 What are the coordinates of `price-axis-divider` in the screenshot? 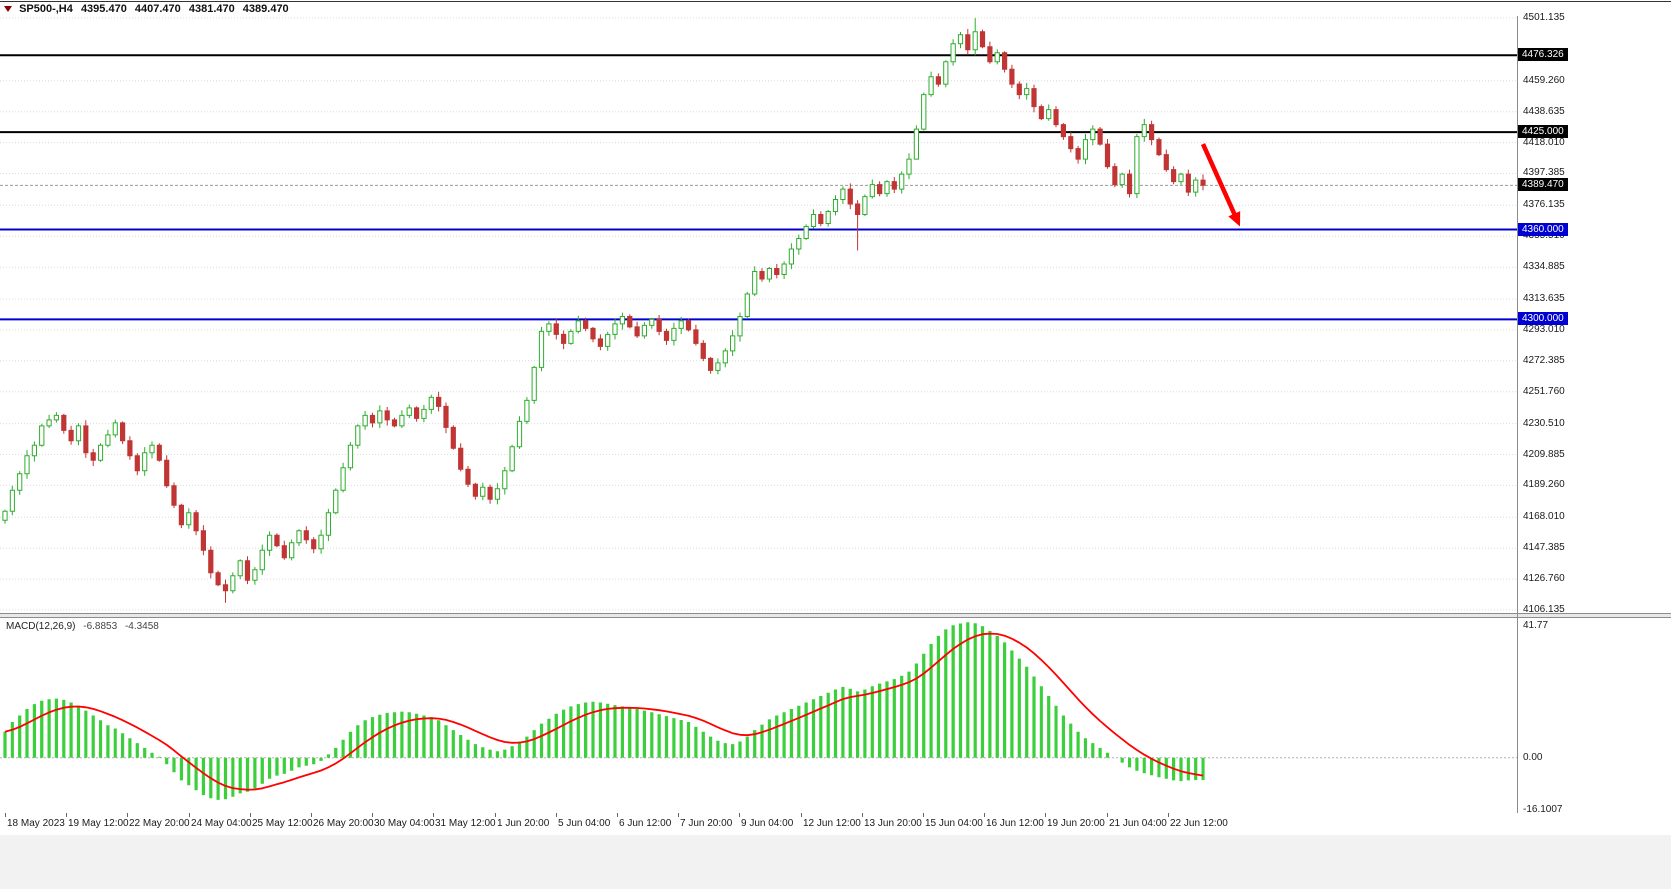 It's located at (1517, 414).